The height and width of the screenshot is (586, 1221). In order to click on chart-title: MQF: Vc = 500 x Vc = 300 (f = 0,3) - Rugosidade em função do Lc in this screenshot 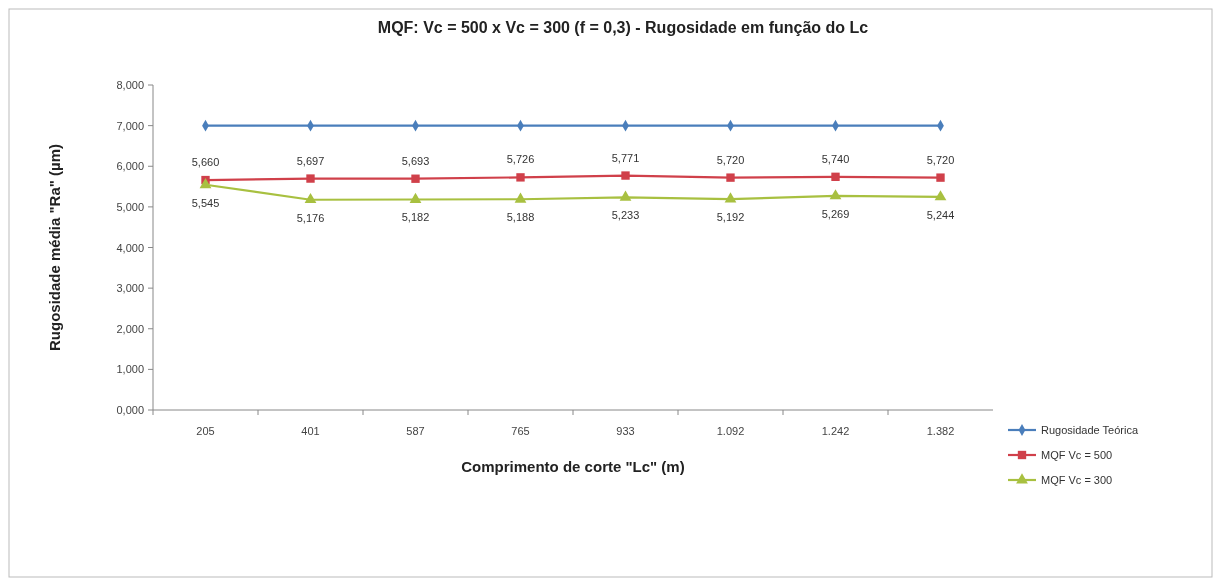, I will do `click(623, 27)`.